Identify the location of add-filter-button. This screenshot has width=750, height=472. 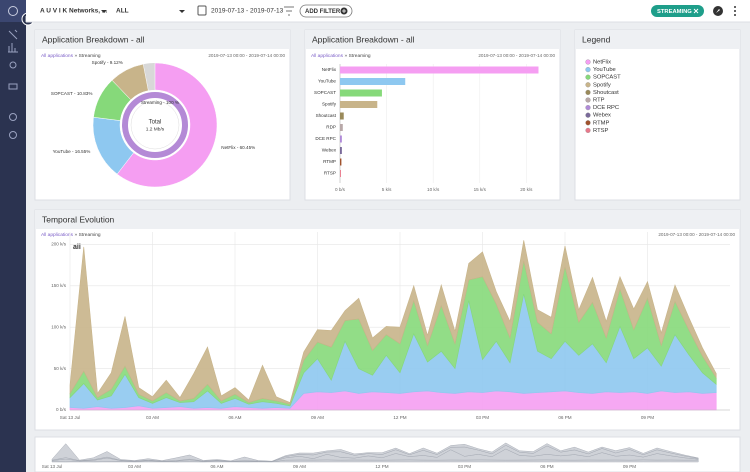
(326, 11).